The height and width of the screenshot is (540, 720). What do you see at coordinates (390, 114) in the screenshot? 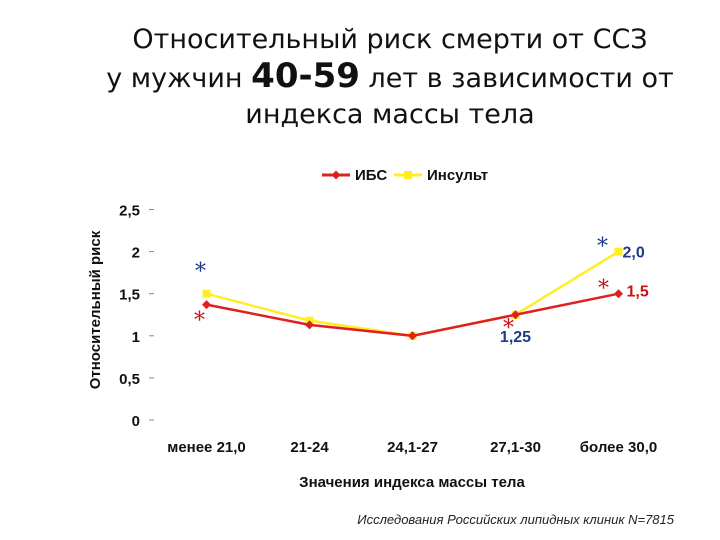
I see `title-line-3: индекса массы тела` at bounding box center [390, 114].